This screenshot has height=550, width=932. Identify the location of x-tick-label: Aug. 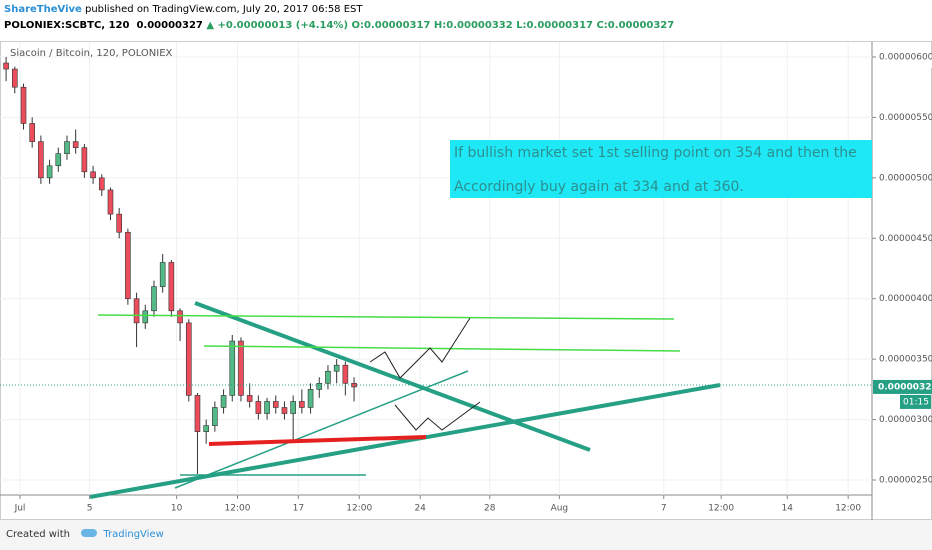
(560, 509).